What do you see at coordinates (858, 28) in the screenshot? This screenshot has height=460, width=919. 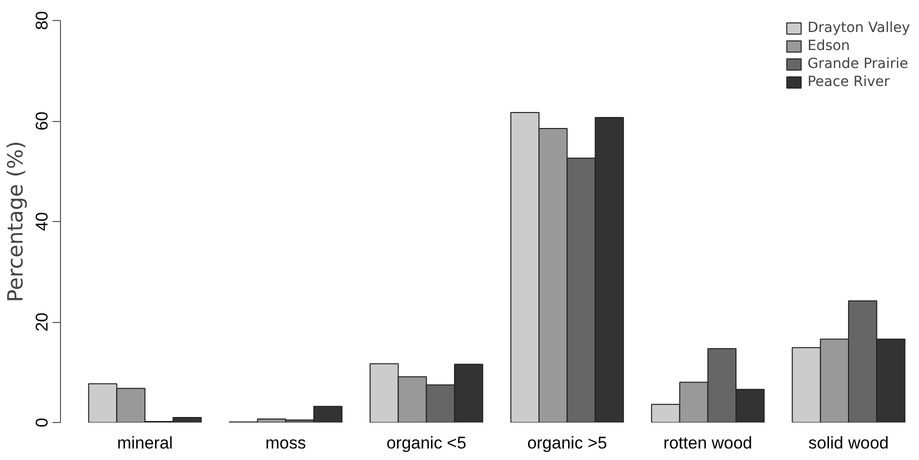 I see `legend-label: Drayton Valley` at bounding box center [858, 28].